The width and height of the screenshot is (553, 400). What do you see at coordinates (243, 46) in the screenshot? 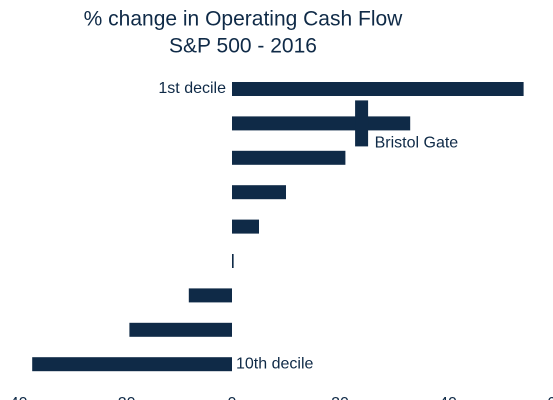
I see `chart-subtitle: S&P 500 - 2016` at bounding box center [243, 46].